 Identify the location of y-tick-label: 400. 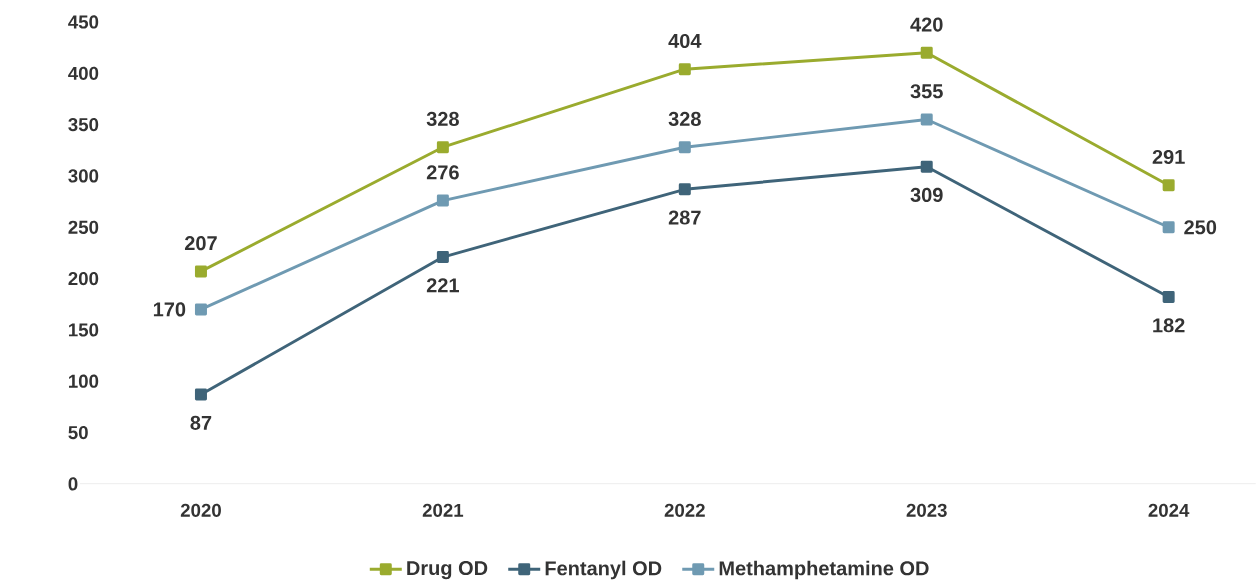
(83, 73).